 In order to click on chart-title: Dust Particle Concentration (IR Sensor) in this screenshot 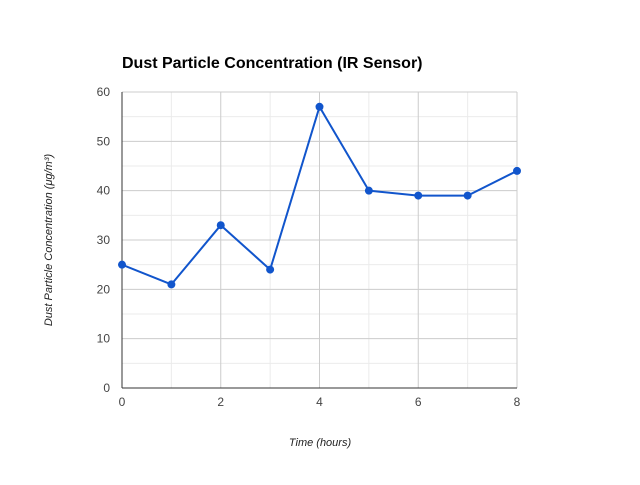, I will do `click(272, 63)`.